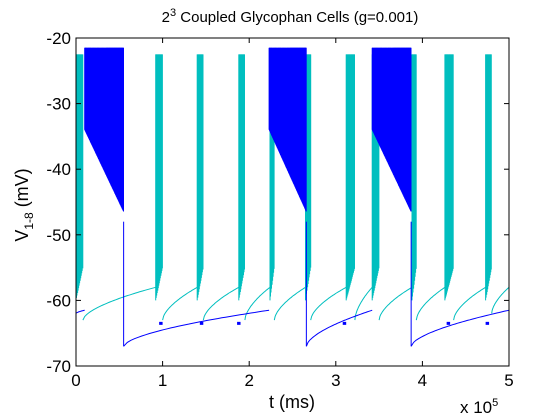 The width and height of the screenshot is (560, 420). Describe the element at coordinates (292, 402) in the screenshot. I see `x-axis-label: t (ms)` at that location.